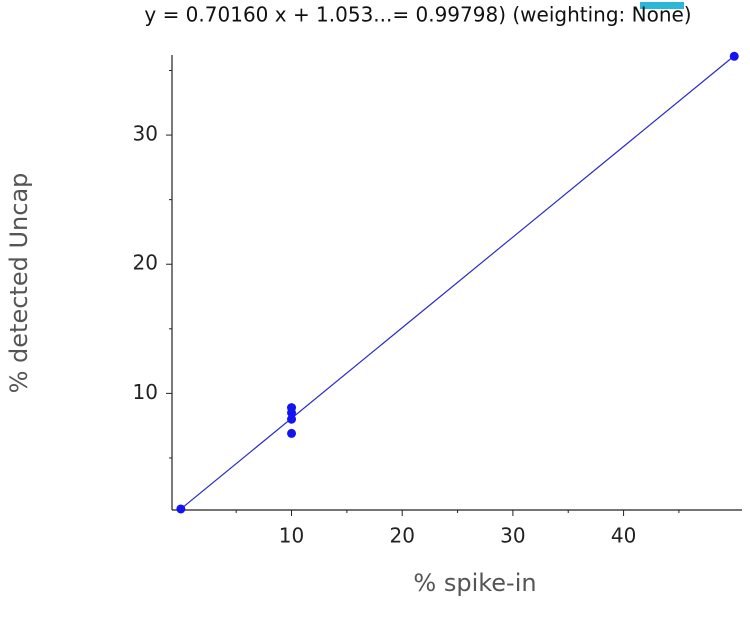 The height and width of the screenshot is (622, 750). I want to click on x-axis-title: % spike-in, so click(474, 583).